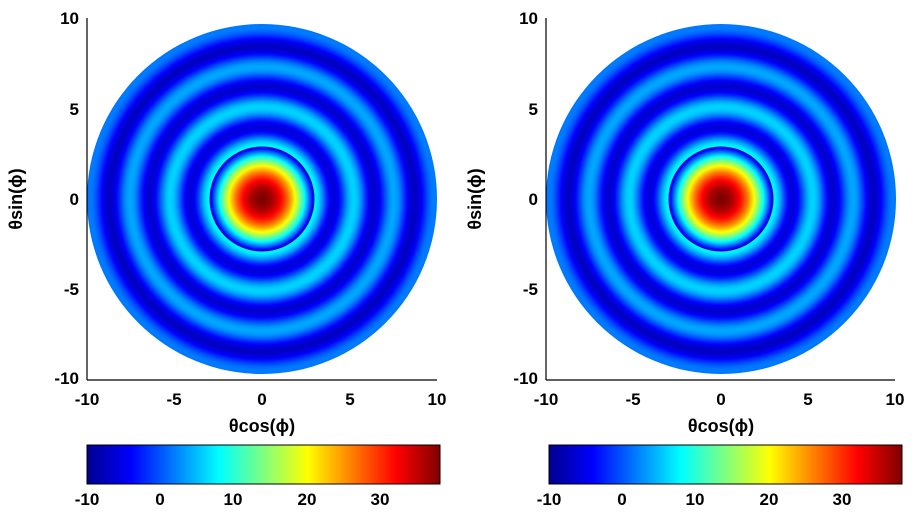 The width and height of the screenshot is (917, 514). I want to click on left-xtick-label: -5, so click(173, 399).